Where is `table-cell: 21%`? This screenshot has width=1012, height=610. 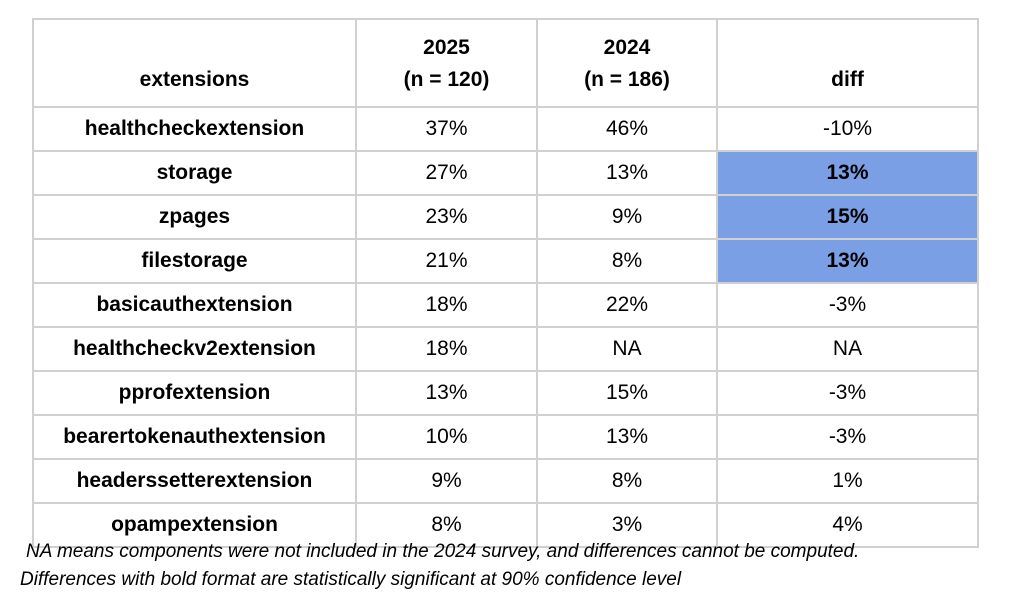 table-cell: 21% is located at coordinates (446, 261).